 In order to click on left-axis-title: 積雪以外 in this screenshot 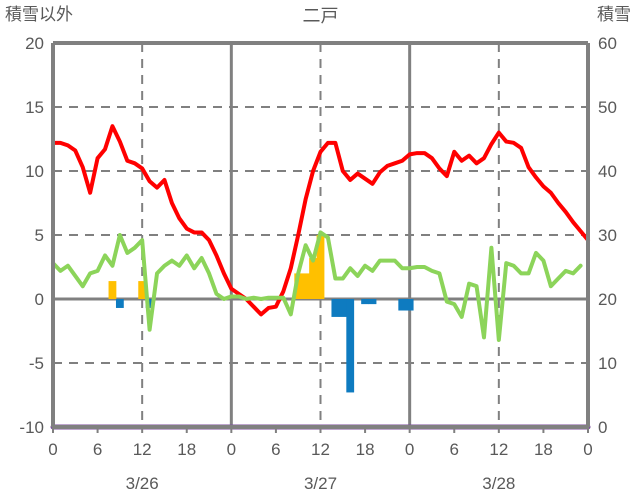, I will do `click(39, 14)`.